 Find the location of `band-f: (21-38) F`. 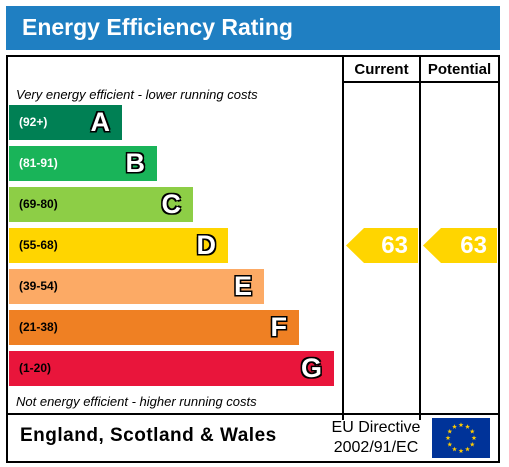

band-f: (21-38) F is located at coordinates (154, 327).